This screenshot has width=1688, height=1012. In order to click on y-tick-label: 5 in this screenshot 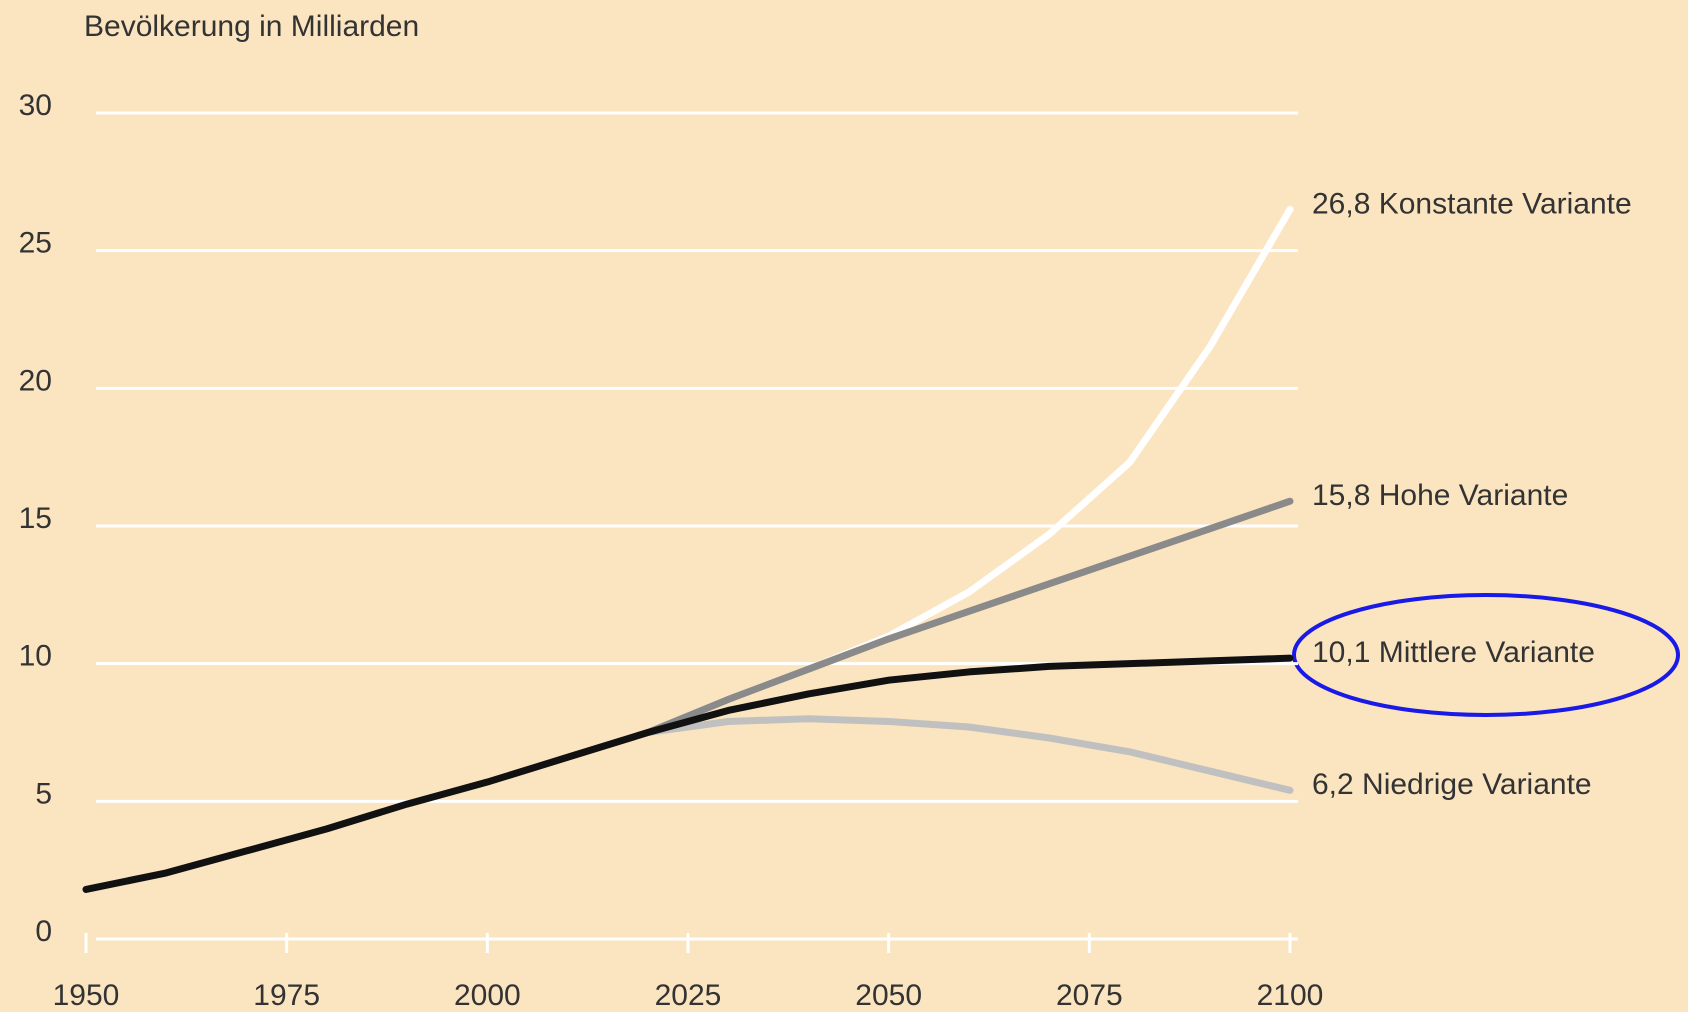, I will do `click(43, 793)`.